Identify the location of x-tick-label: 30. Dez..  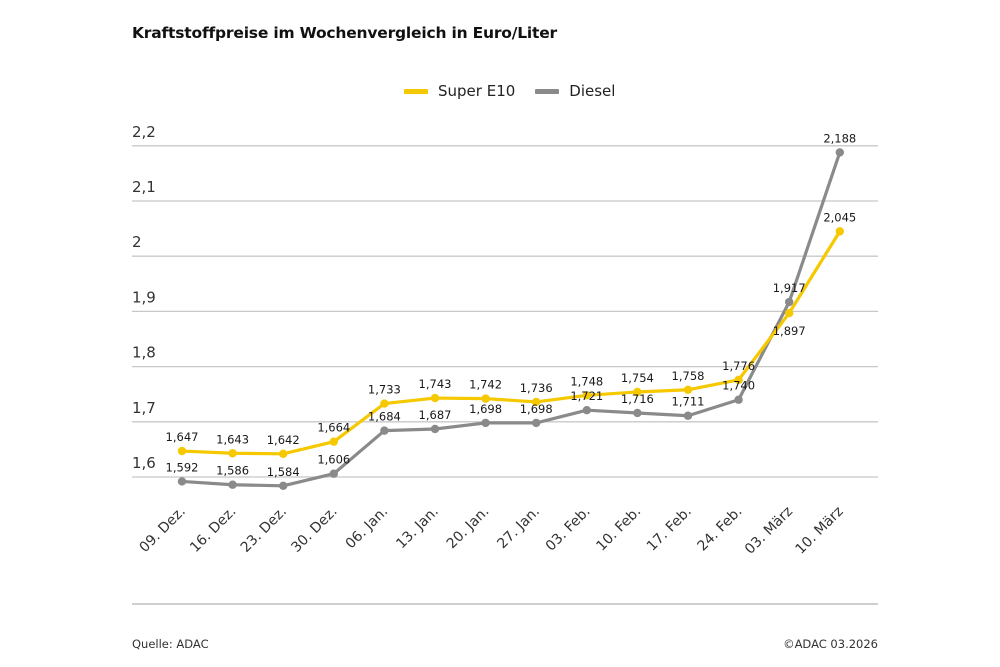
(314, 530).